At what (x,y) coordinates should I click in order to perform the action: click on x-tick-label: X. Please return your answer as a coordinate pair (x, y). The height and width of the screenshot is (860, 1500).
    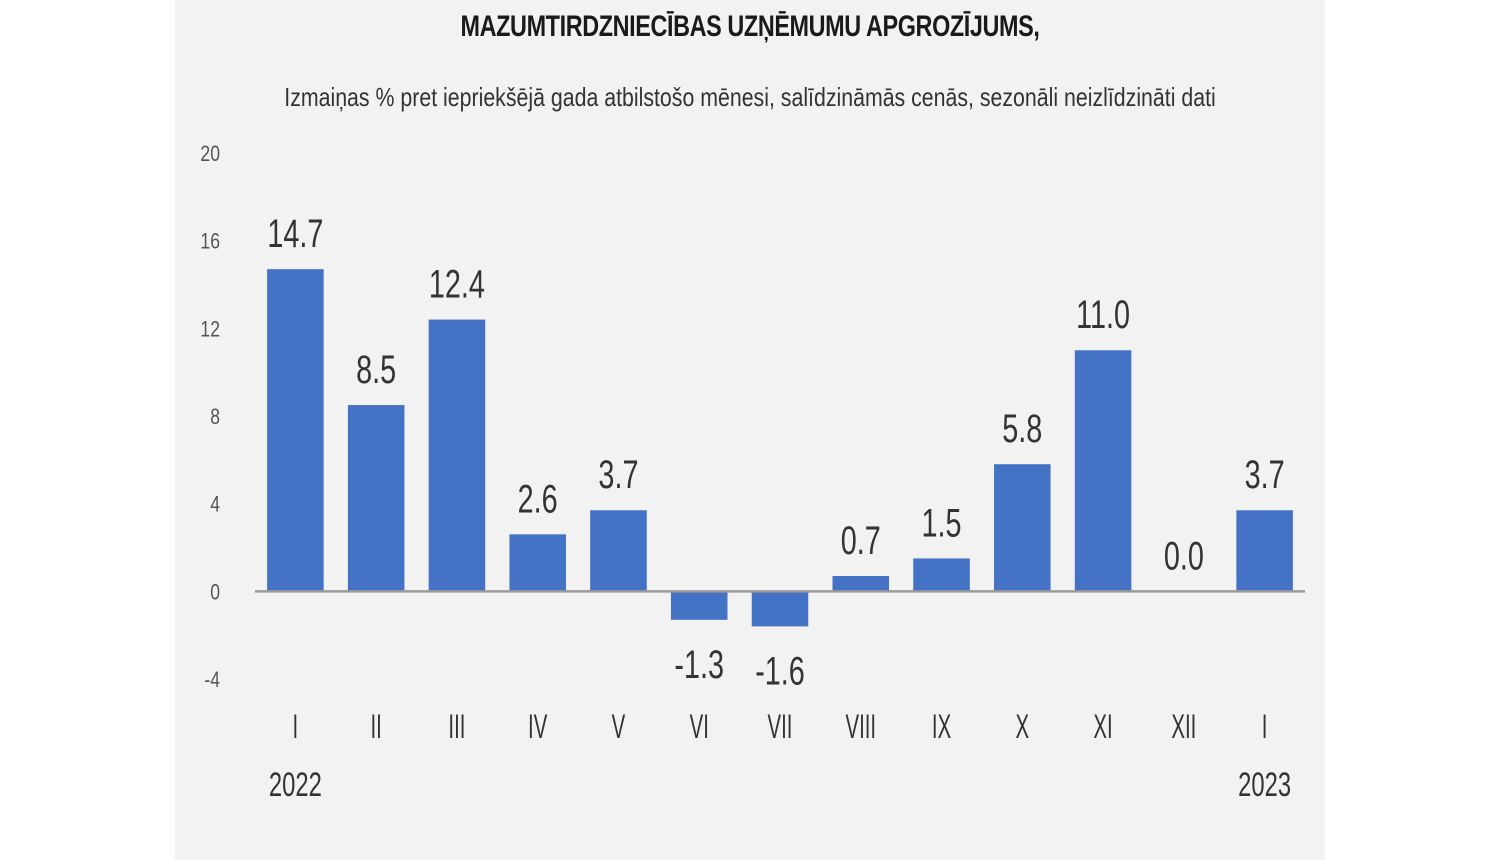
    Looking at the image, I should click on (1023, 727).